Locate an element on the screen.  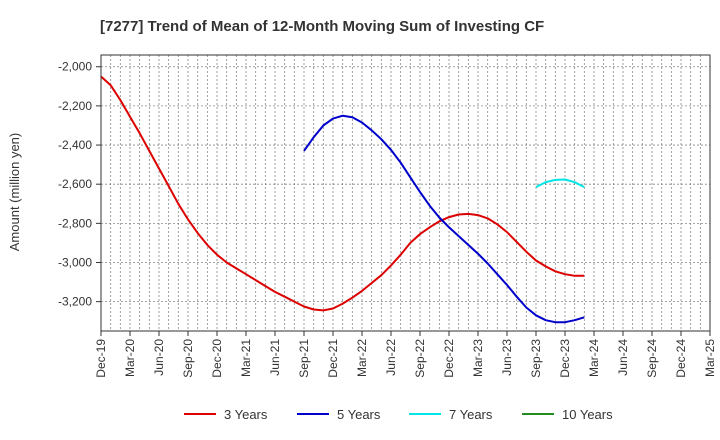
legend-label: 3 Years is located at coordinates (246, 414).